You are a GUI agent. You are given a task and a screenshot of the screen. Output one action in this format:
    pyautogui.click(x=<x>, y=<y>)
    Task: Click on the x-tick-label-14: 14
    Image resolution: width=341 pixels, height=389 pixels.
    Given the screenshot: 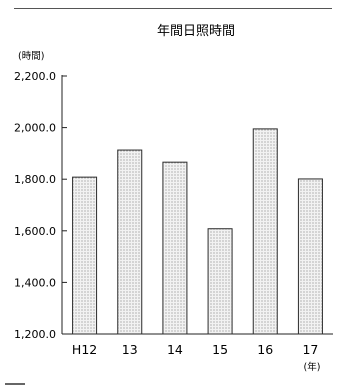 What is the action you would take?
    pyautogui.click(x=175, y=349)
    